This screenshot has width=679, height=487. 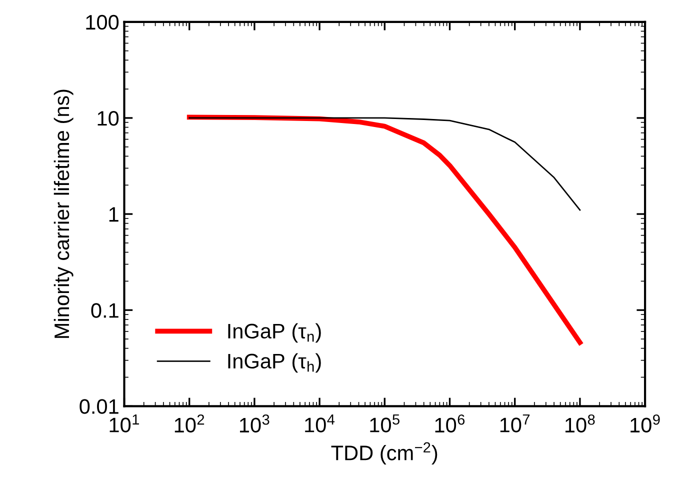 I want to click on y-tick-label: 0.01, so click(x=99, y=406).